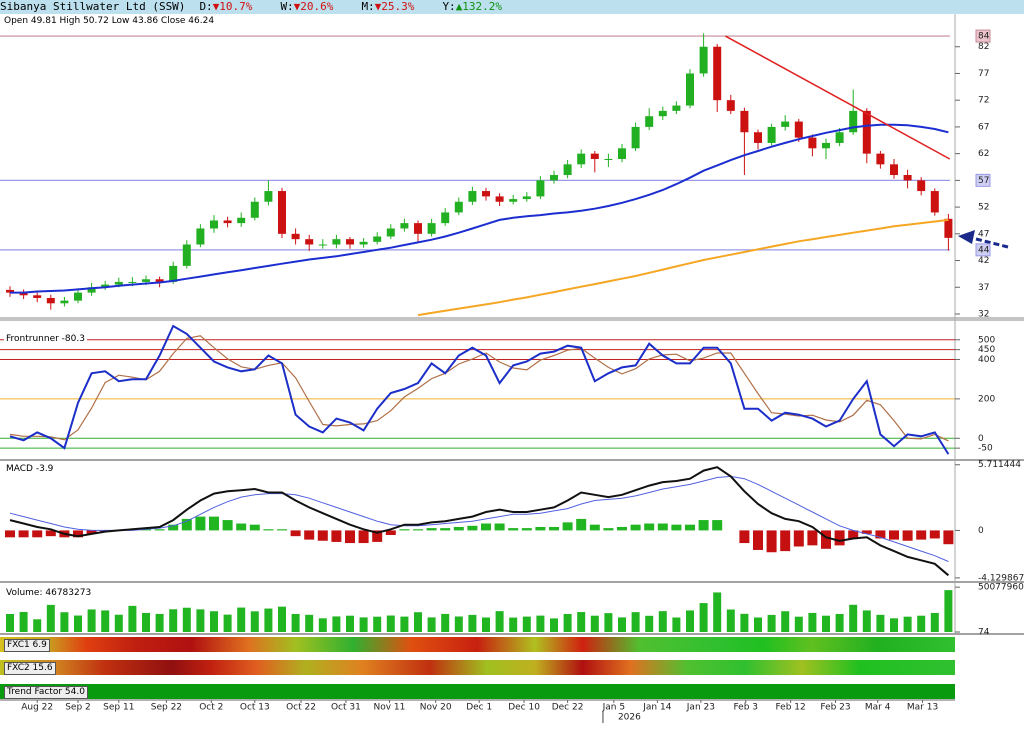  Describe the element at coordinates (287, 6) in the screenshot. I see `change-period: W:` at that location.